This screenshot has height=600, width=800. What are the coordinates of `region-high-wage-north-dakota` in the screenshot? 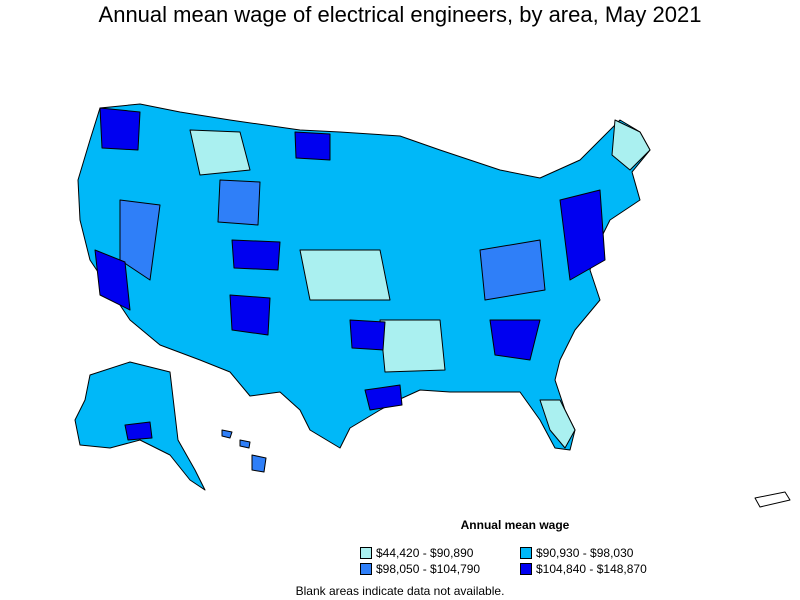 It's located at (312, 146).